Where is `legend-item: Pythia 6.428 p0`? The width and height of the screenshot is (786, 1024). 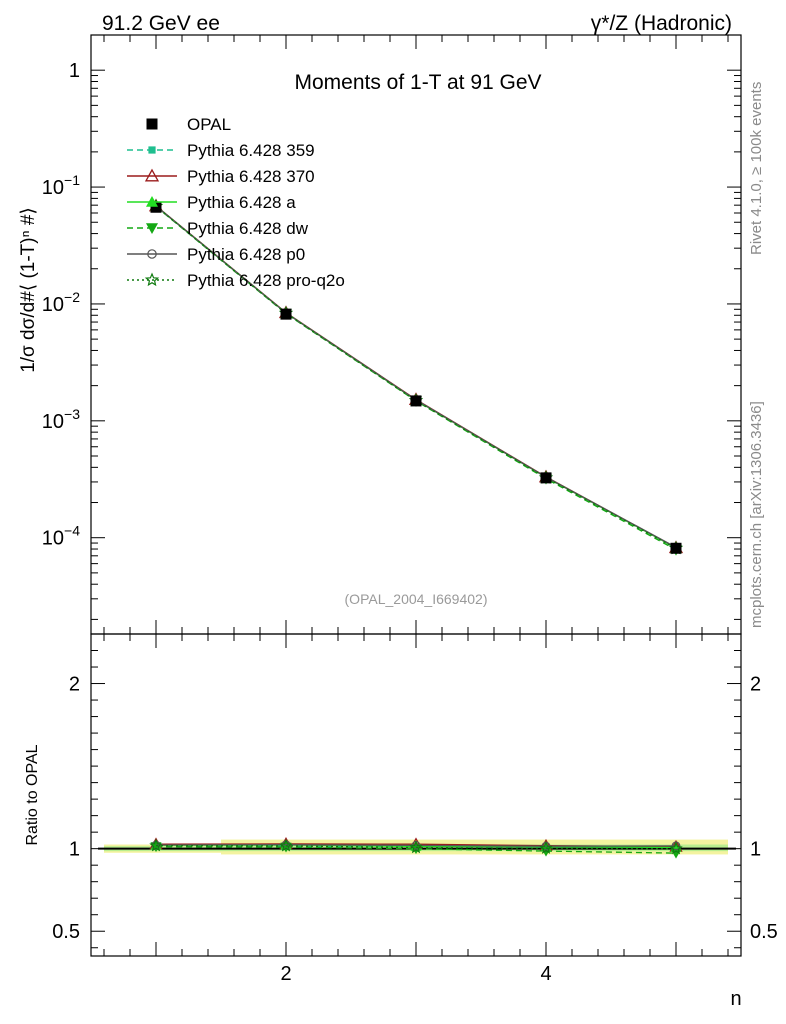
legend-item: Pythia 6.428 p0 is located at coordinates (216, 254).